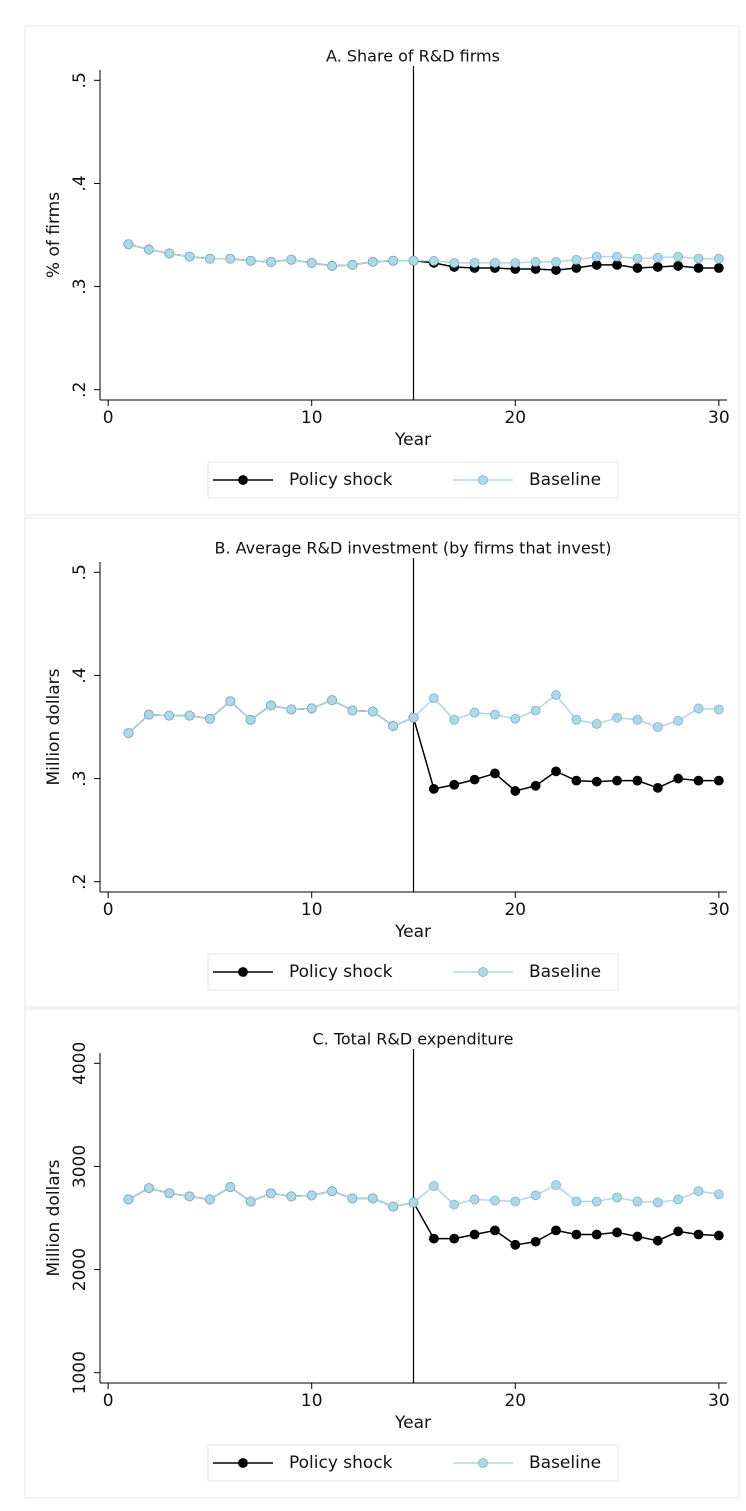 This screenshot has height=1511, width=746. Describe the element at coordinates (80, 882) in the screenshot. I see `y-tick-label: .2` at that location.